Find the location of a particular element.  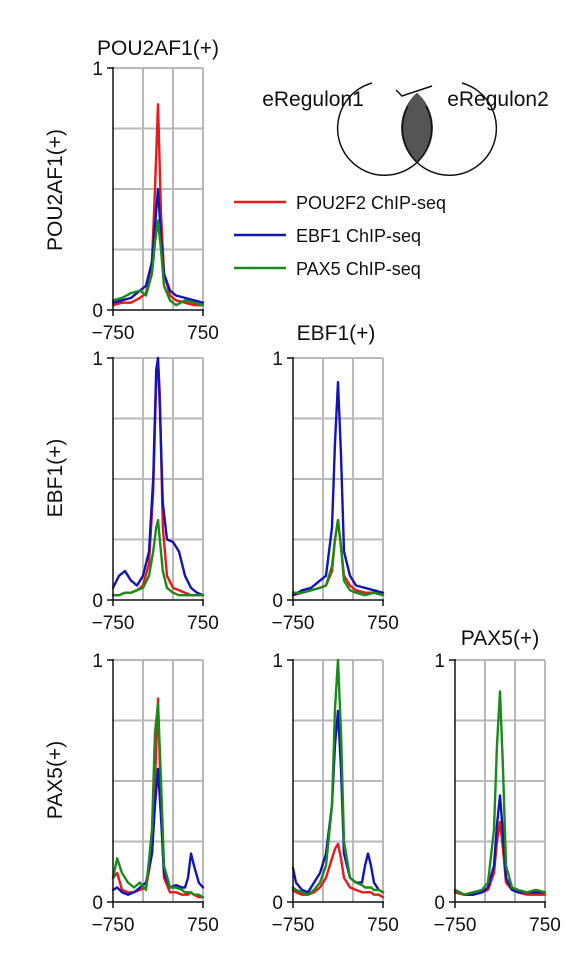

panel-r3-ebf1: 1 0−750 750 is located at coordinates (335, 793).